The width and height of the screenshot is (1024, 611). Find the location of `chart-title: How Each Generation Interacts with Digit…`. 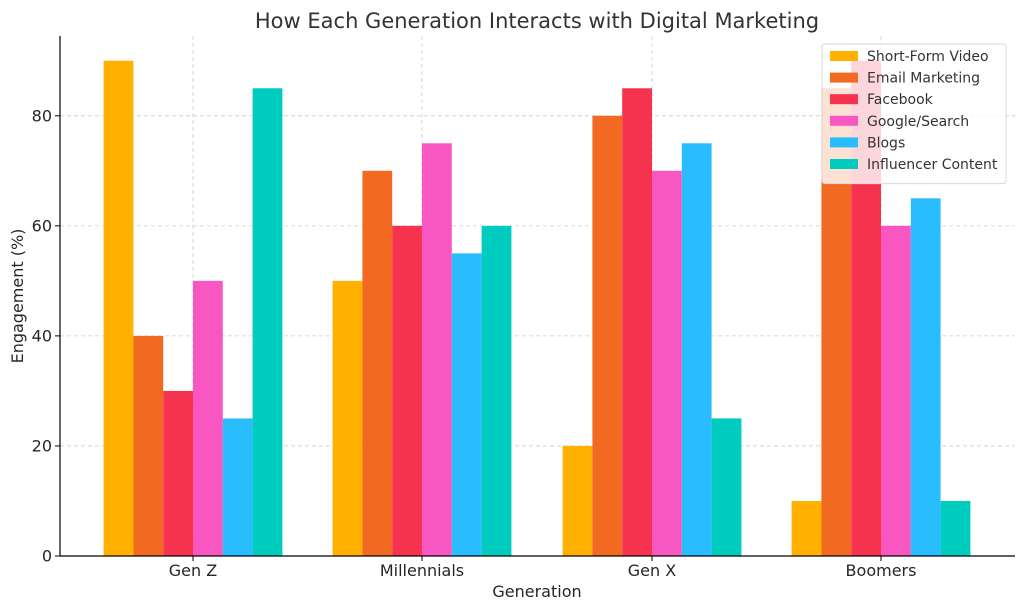

chart-title: How Each Generation Interacts with Digit… is located at coordinates (537, 21).